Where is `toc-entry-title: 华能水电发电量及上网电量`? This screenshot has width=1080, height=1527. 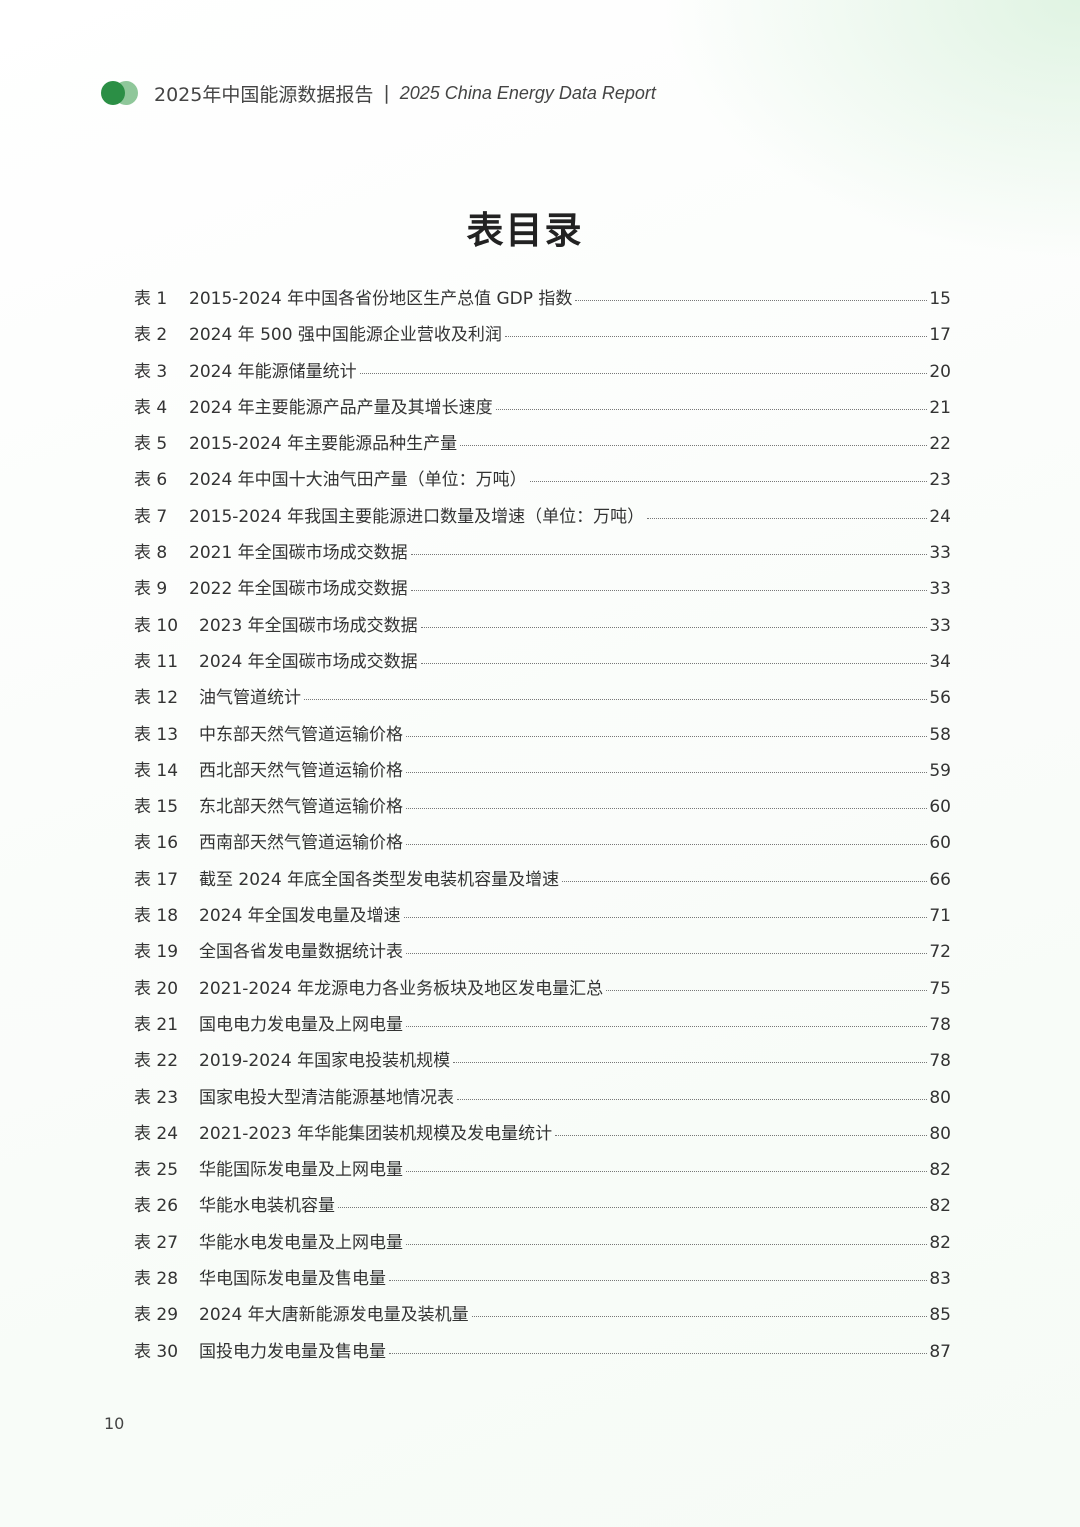 toc-entry-title: 华能水电发电量及上网电量 is located at coordinates (301, 1242).